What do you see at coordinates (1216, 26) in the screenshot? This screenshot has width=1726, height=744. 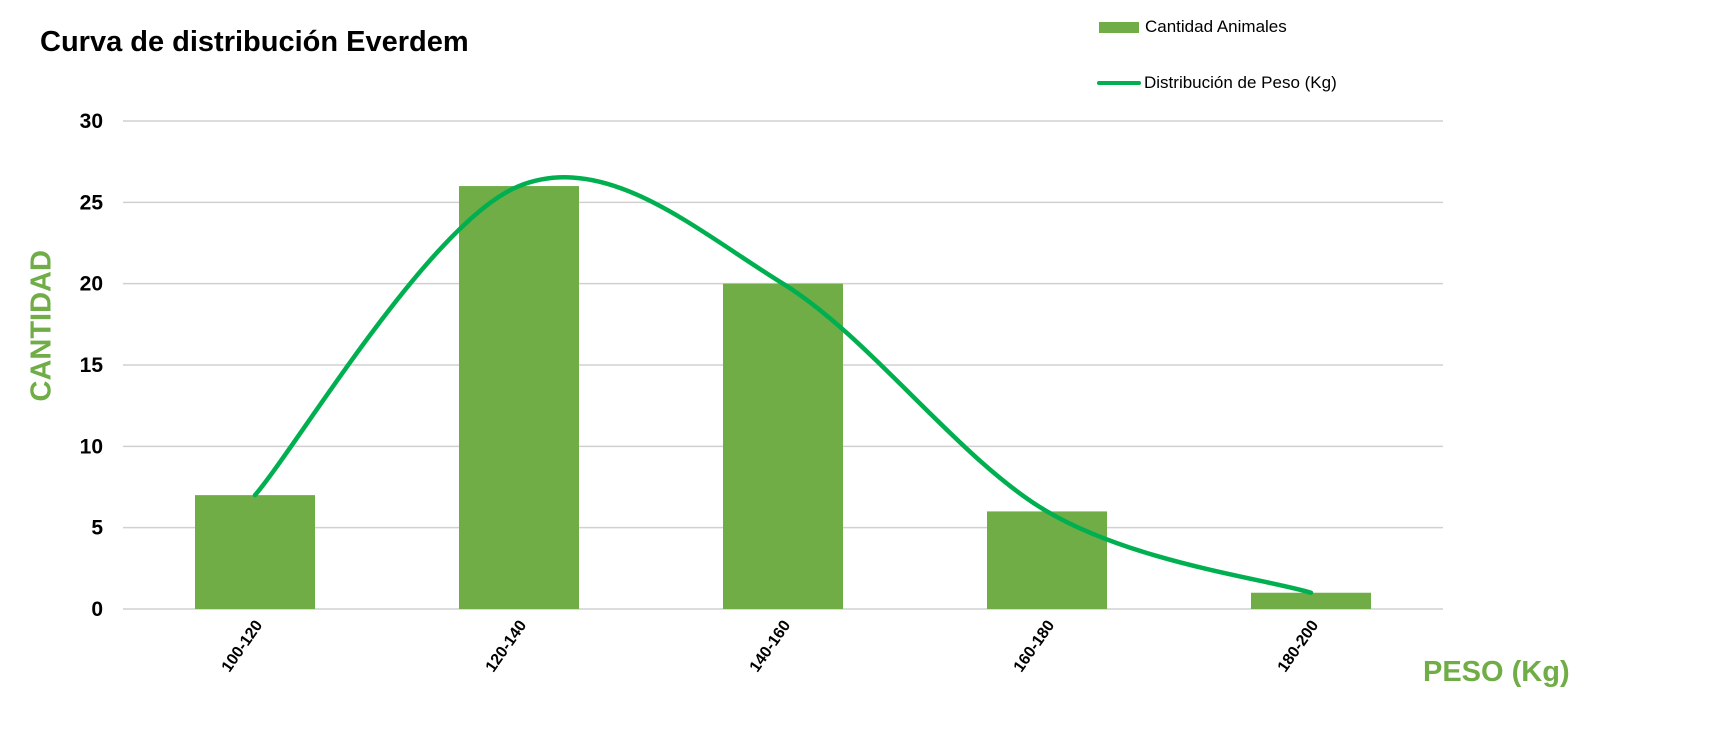 I see `legend-label-bars: Cantidad Animales` at bounding box center [1216, 26].